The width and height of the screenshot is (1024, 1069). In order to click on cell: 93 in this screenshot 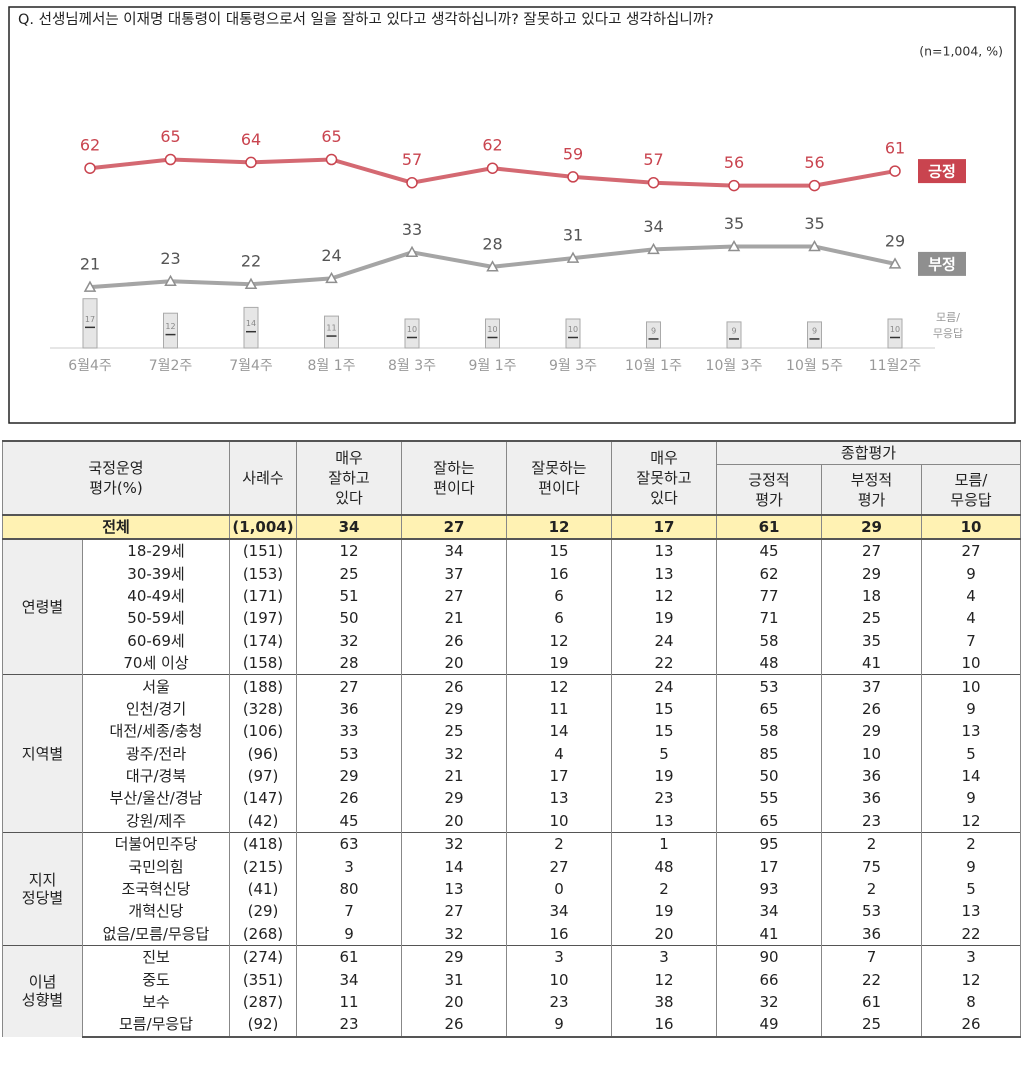, I will do `click(769, 889)`.